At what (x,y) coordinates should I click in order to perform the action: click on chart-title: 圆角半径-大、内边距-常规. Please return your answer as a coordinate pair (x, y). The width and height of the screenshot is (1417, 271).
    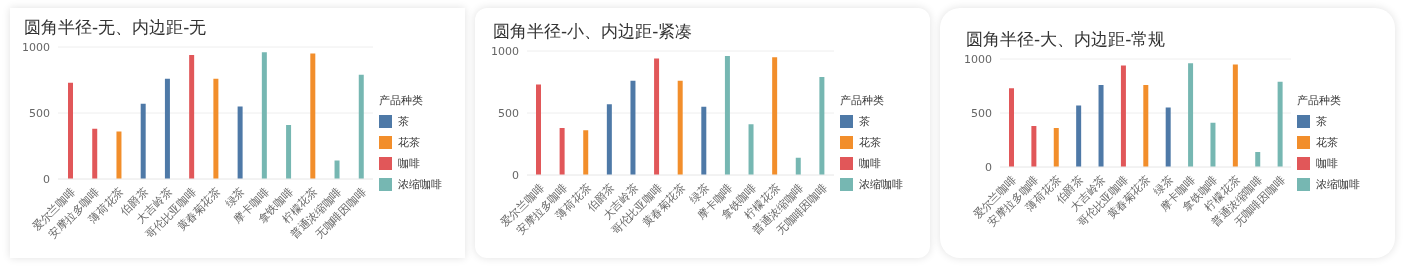
    Looking at the image, I should click on (1066, 39).